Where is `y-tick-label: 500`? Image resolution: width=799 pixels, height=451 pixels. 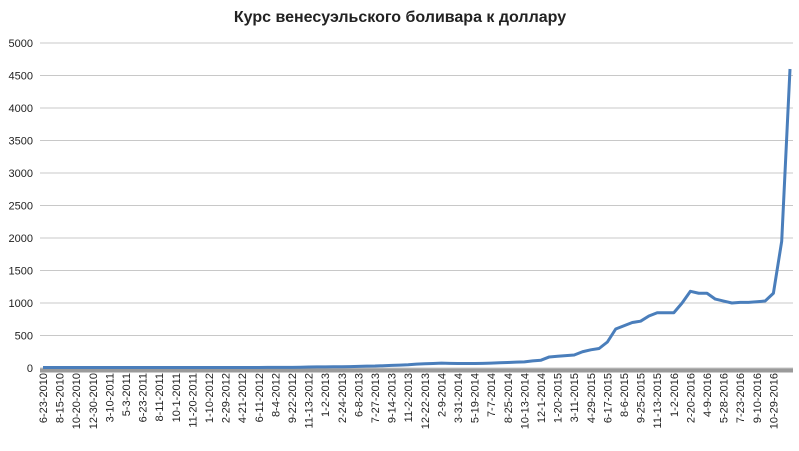 y-tick-label: 500 is located at coordinates (24, 337).